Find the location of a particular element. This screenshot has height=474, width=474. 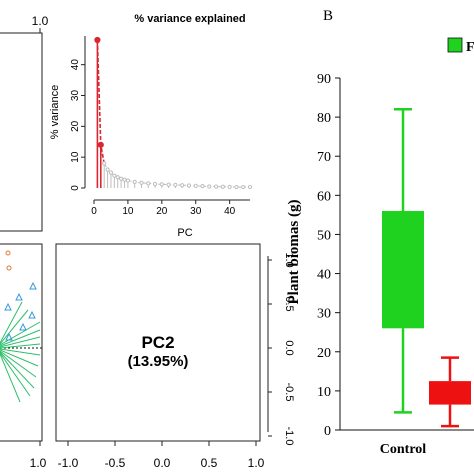

variance-x-tick-label: 0 is located at coordinates (94, 211).